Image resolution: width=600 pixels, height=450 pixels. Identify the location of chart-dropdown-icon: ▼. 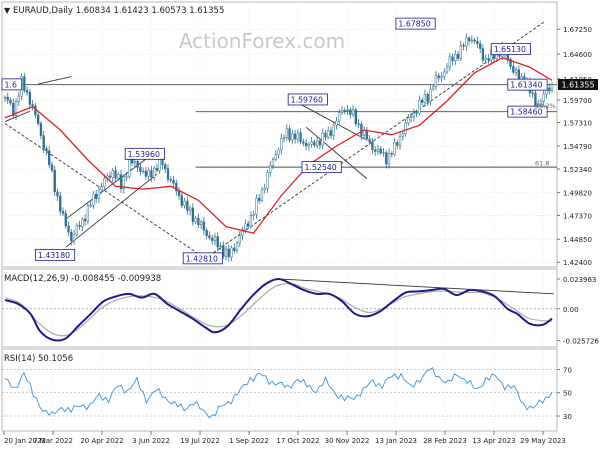
(7, 10).